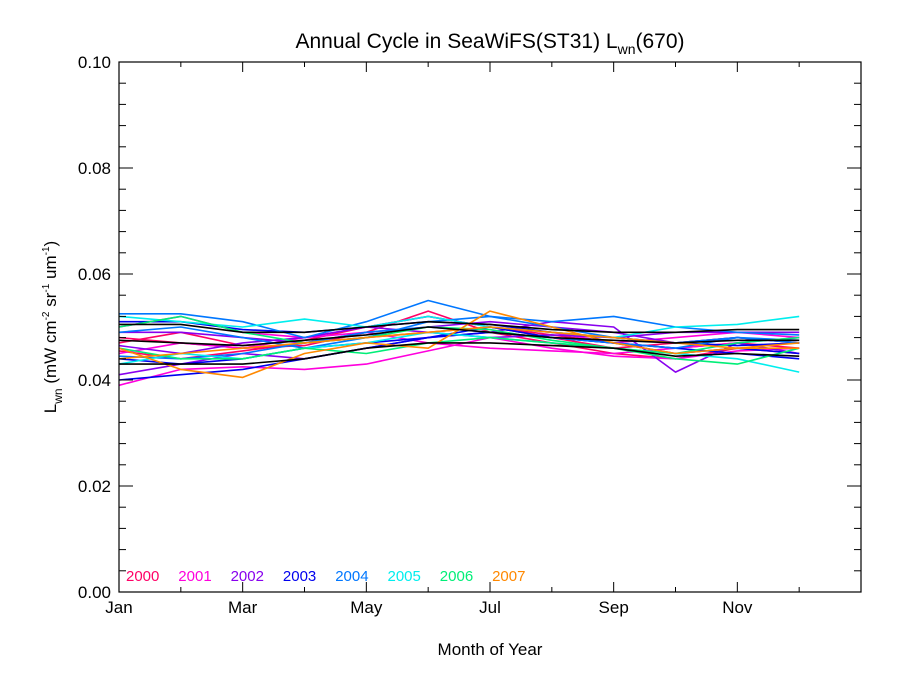 Image resolution: width=900 pixels, height=675 pixels. Describe the element at coordinates (46, 250) in the screenshot. I see `y-label-part-6: -1` at that location.